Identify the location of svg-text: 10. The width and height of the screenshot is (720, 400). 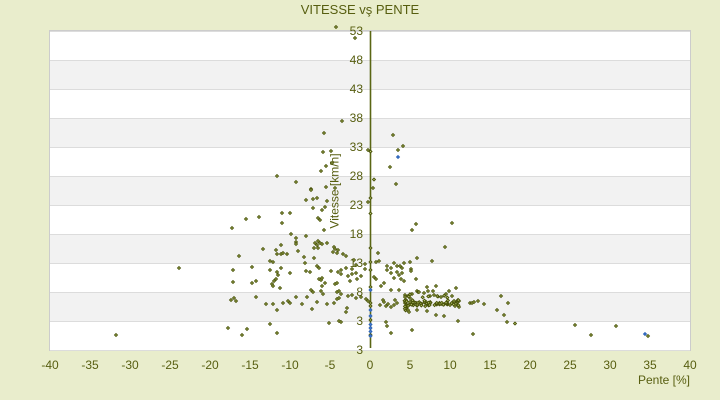
(450, 365).